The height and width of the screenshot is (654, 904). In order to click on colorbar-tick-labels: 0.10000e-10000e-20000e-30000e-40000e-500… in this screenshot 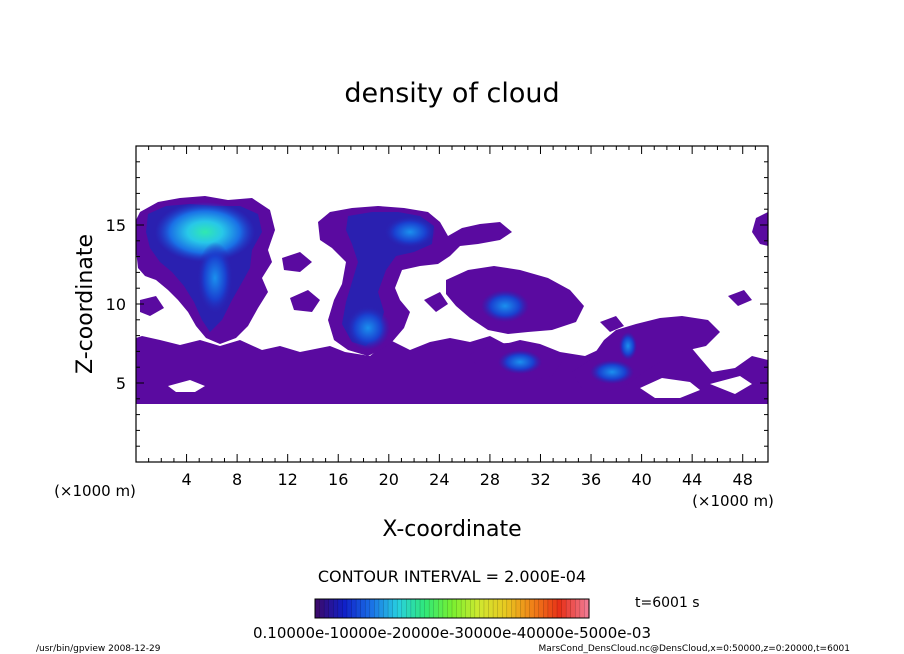, I will do `click(452, 633)`.